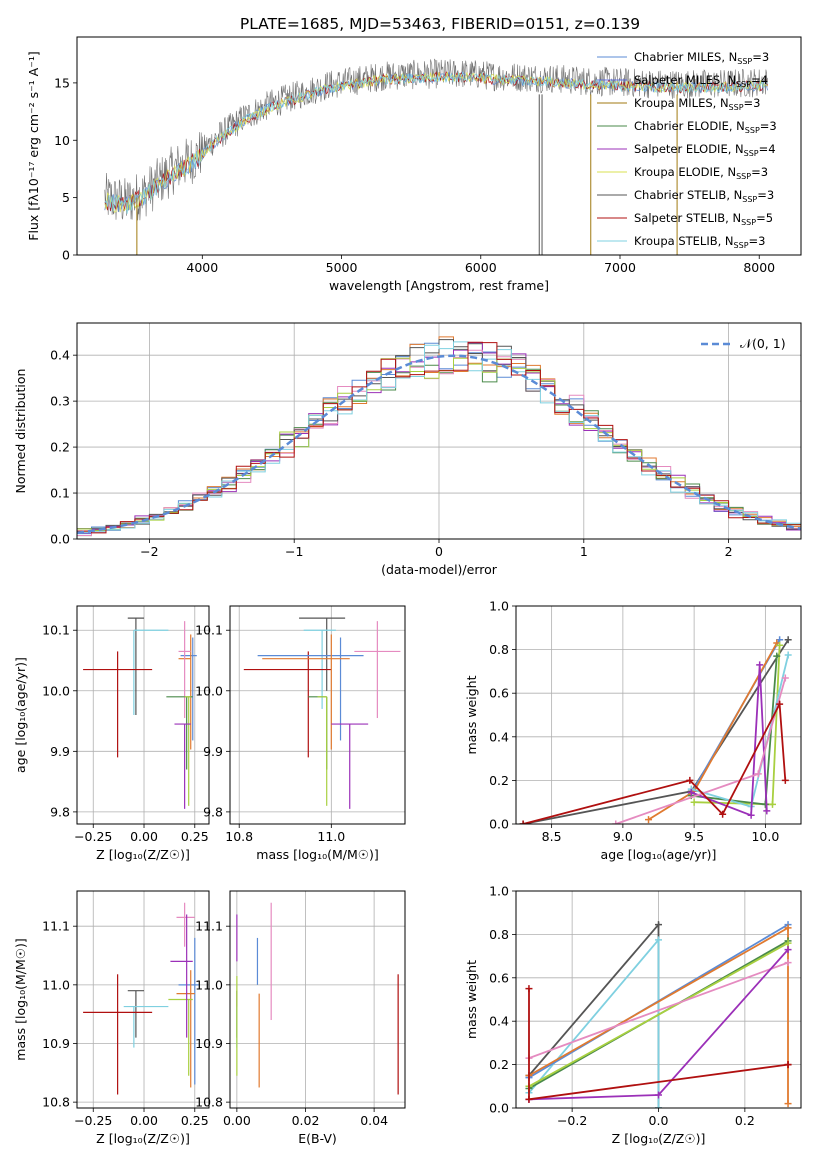 This screenshot has width=819, height=1170. I want to click on y-axis-label: mass [log₁₀(M/M☉)], so click(20, 999).